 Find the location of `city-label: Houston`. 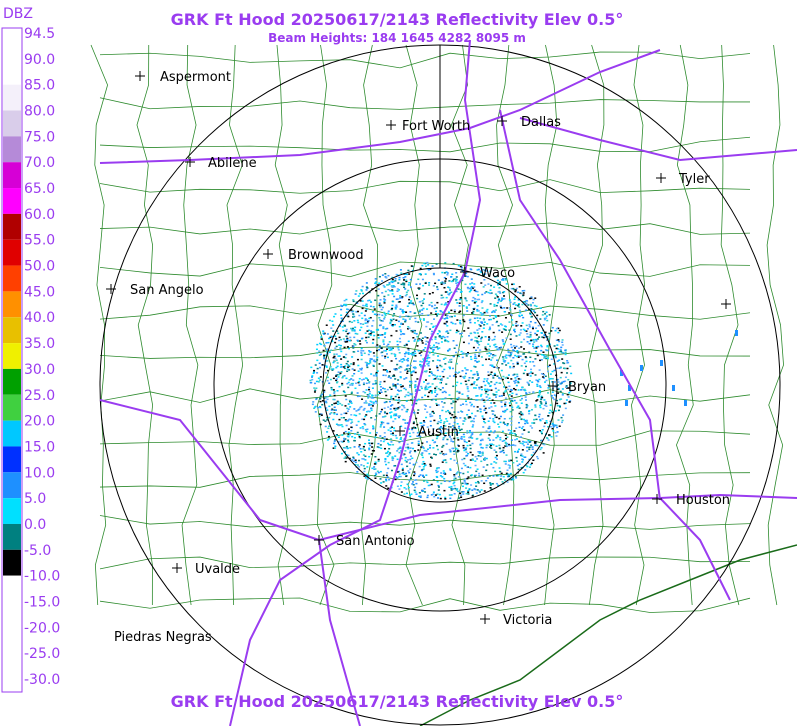

city-label: Houston is located at coordinates (703, 500).